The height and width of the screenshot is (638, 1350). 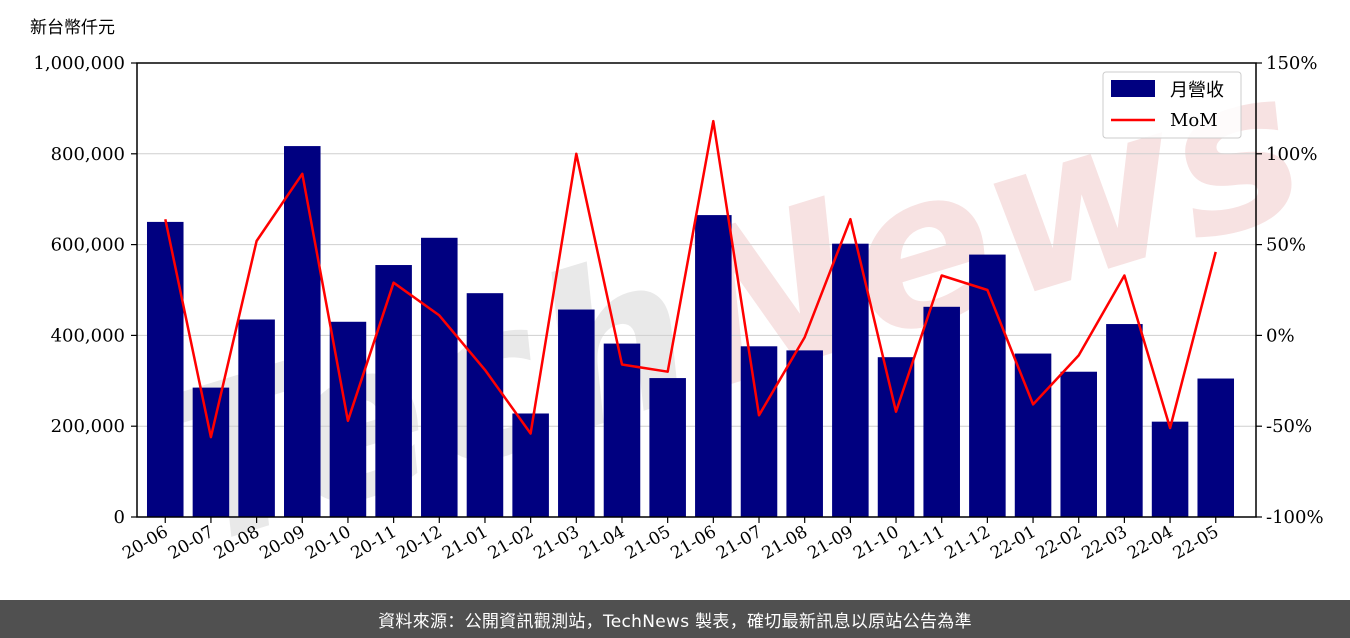 What do you see at coordinates (1059, 543) in the screenshot?
I see `x-tick-label-22-02: 22-02` at bounding box center [1059, 543].